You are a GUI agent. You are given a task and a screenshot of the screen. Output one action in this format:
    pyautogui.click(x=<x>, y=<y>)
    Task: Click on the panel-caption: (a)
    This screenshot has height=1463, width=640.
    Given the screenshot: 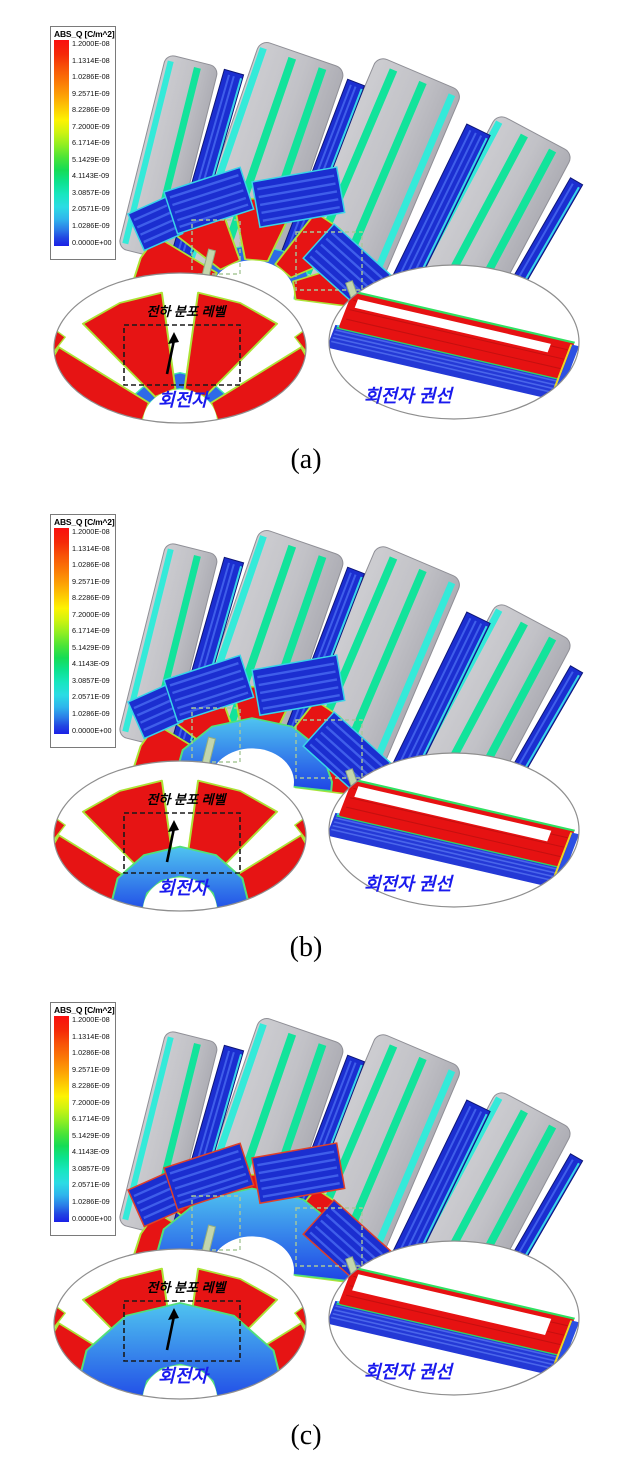 What is the action you would take?
    pyautogui.click(x=306, y=459)
    